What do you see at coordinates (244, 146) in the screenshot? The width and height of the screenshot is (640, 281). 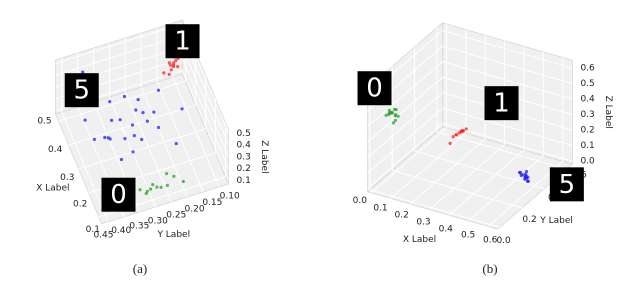 I see `tick-label: 0.4` at bounding box center [244, 146].